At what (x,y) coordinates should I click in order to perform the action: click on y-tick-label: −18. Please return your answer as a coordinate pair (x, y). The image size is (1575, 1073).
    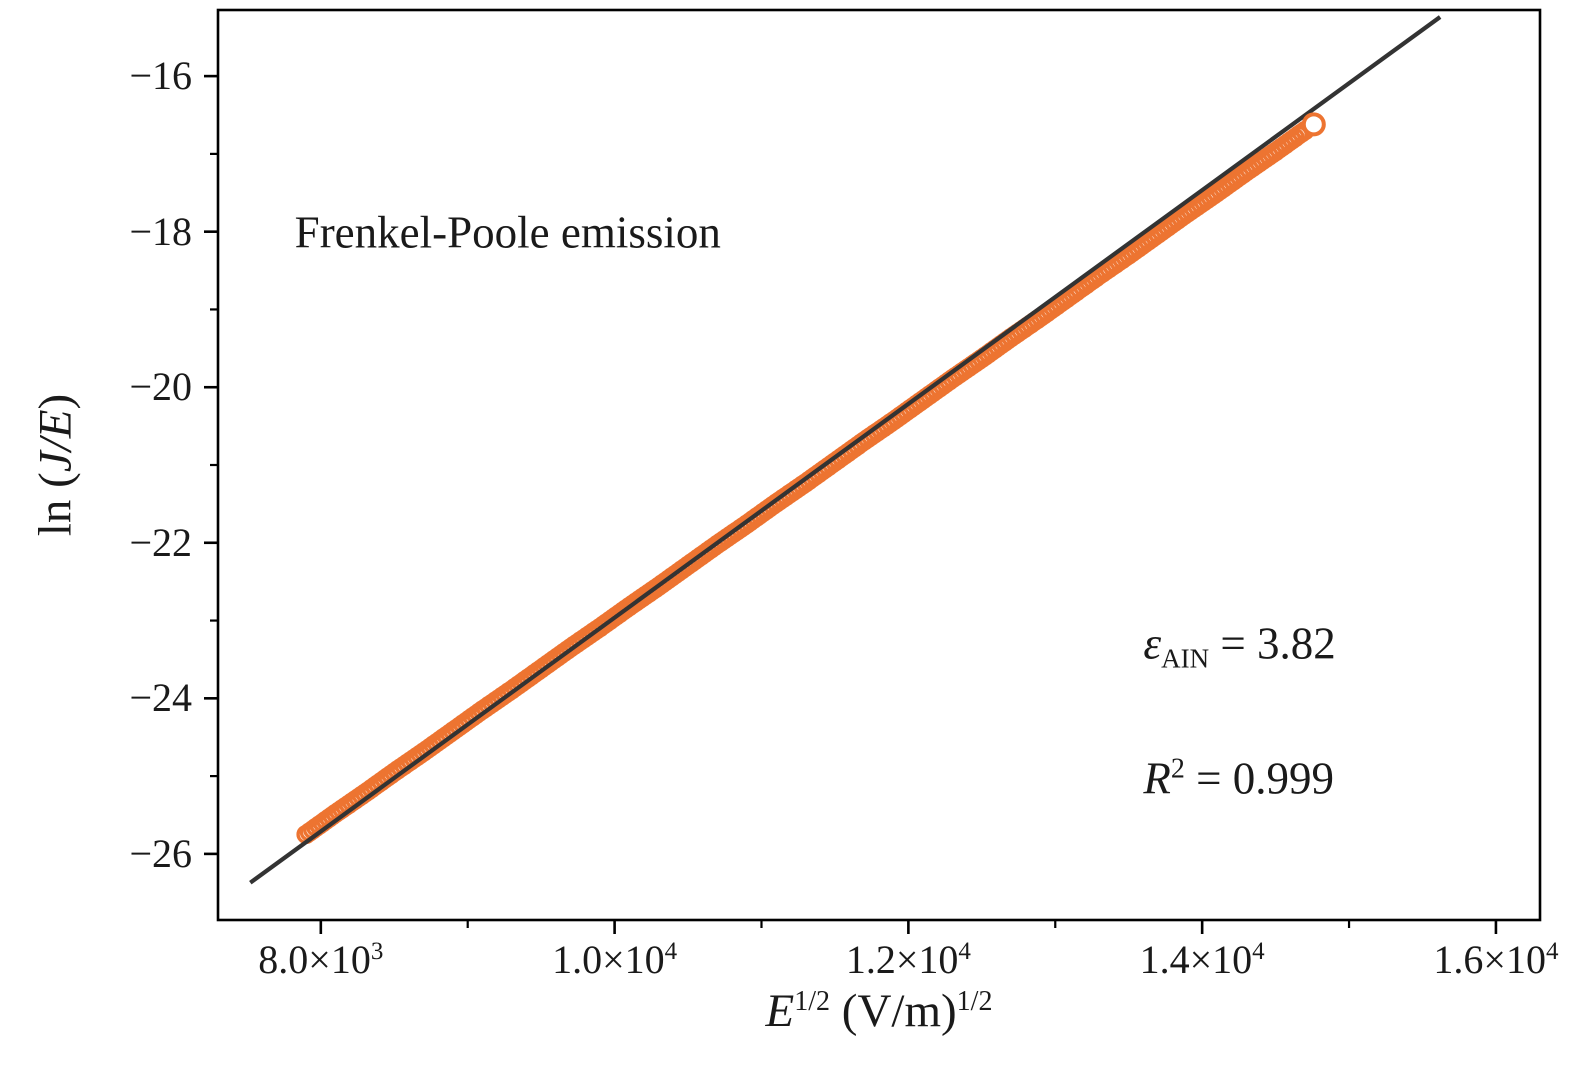
    Looking at the image, I should click on (160, 231).